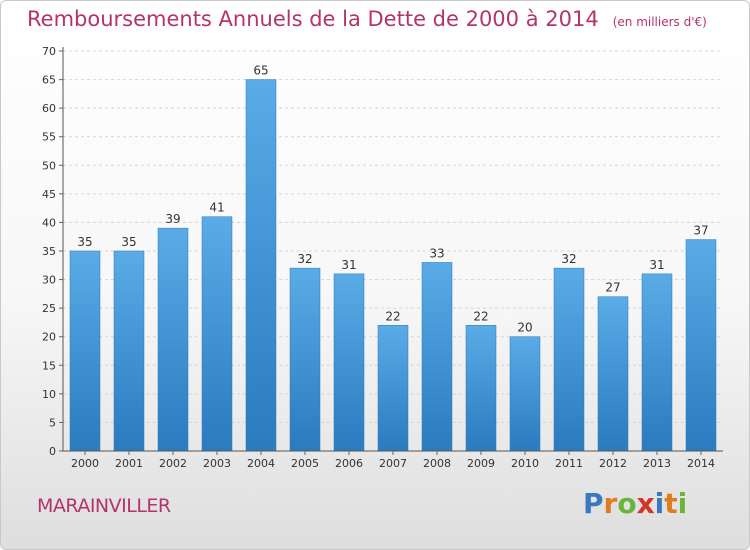 Image resolution: width=750 pixels, height=550 pixels. I want to click on x-tick-label: 2002, so click(173, 463).